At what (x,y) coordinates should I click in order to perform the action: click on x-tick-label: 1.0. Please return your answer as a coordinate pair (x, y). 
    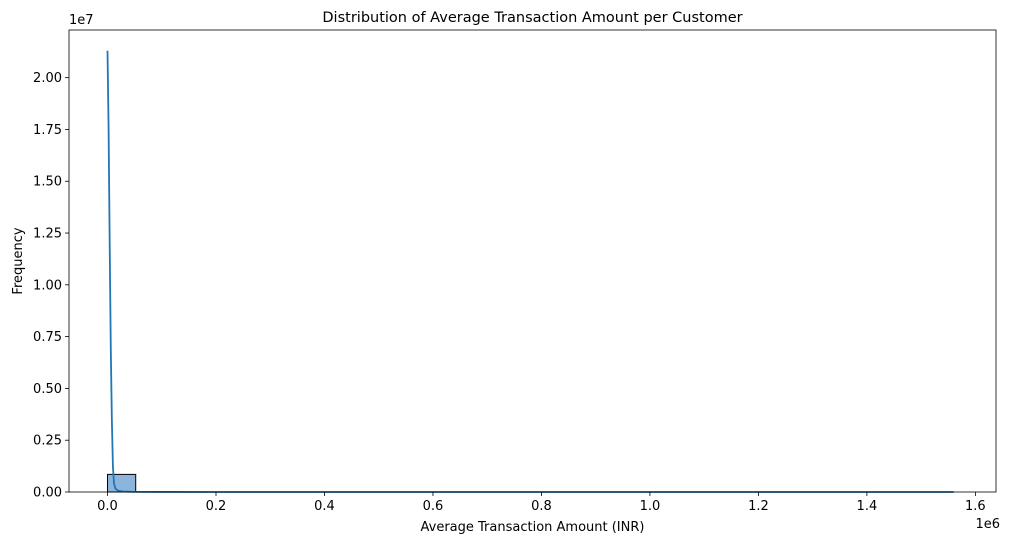
    Looking at the image, I should click on (650, 506).